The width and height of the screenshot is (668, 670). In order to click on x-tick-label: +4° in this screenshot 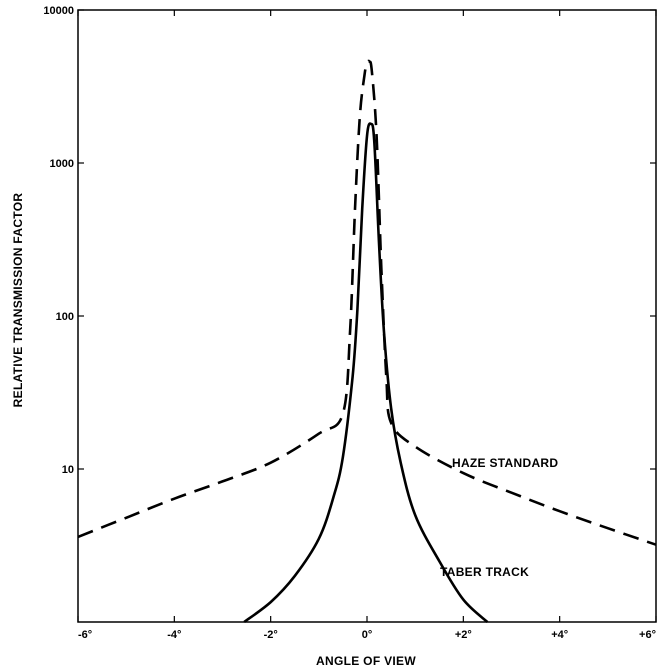, I will do `click(559, 635)`.